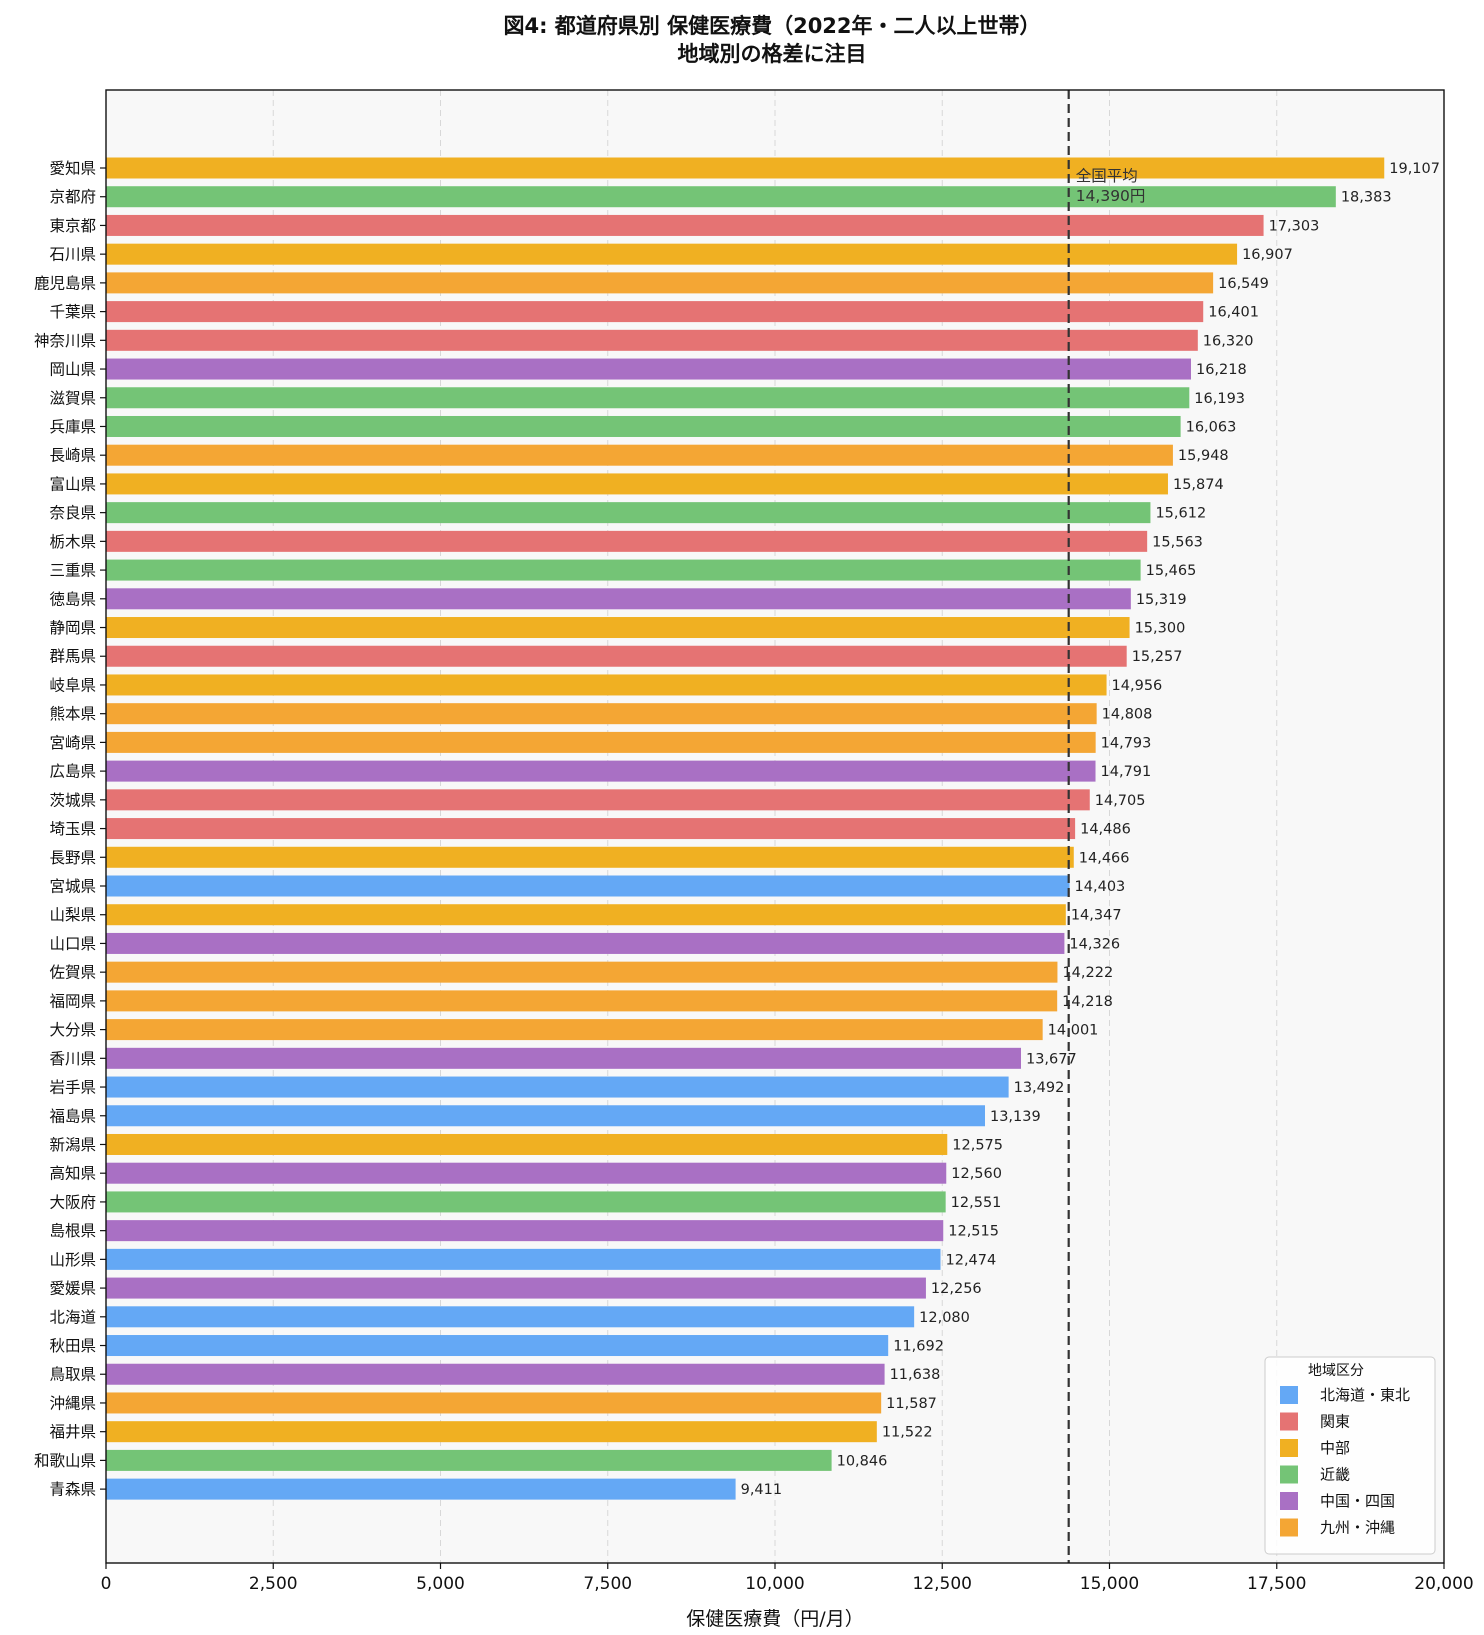  I want to click on category-label: 奈良県, so click(72, 513).